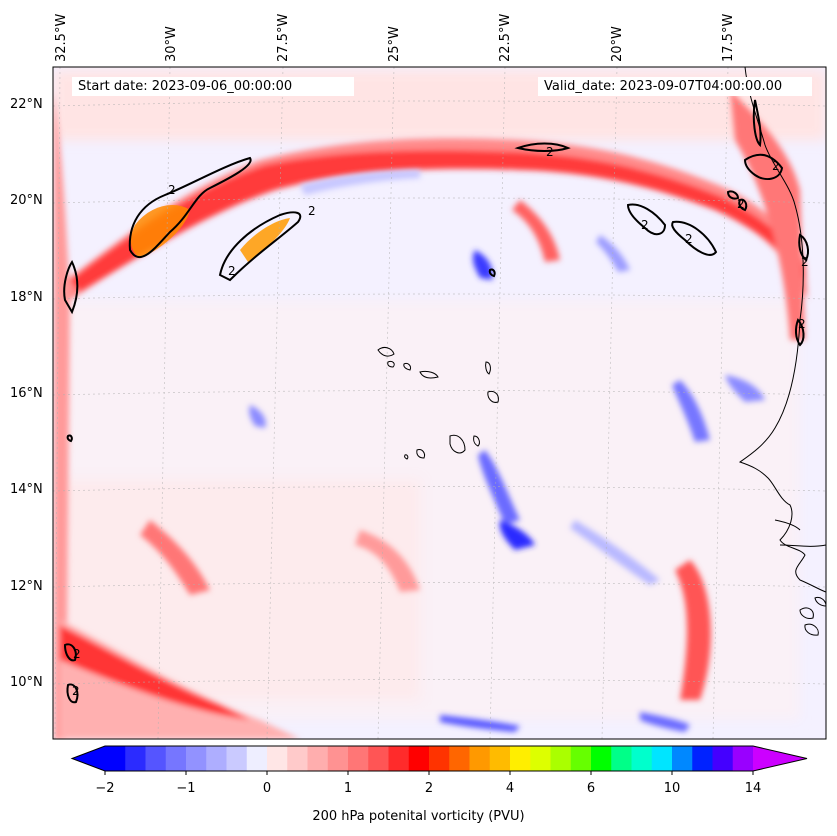 Image resolution: width=837 pixels, height=836 pixels. What do you see at coordinates (617, 44) in the screenshot?
I see `lon-label-20w: 20°W` at bounding box center [617, 44].